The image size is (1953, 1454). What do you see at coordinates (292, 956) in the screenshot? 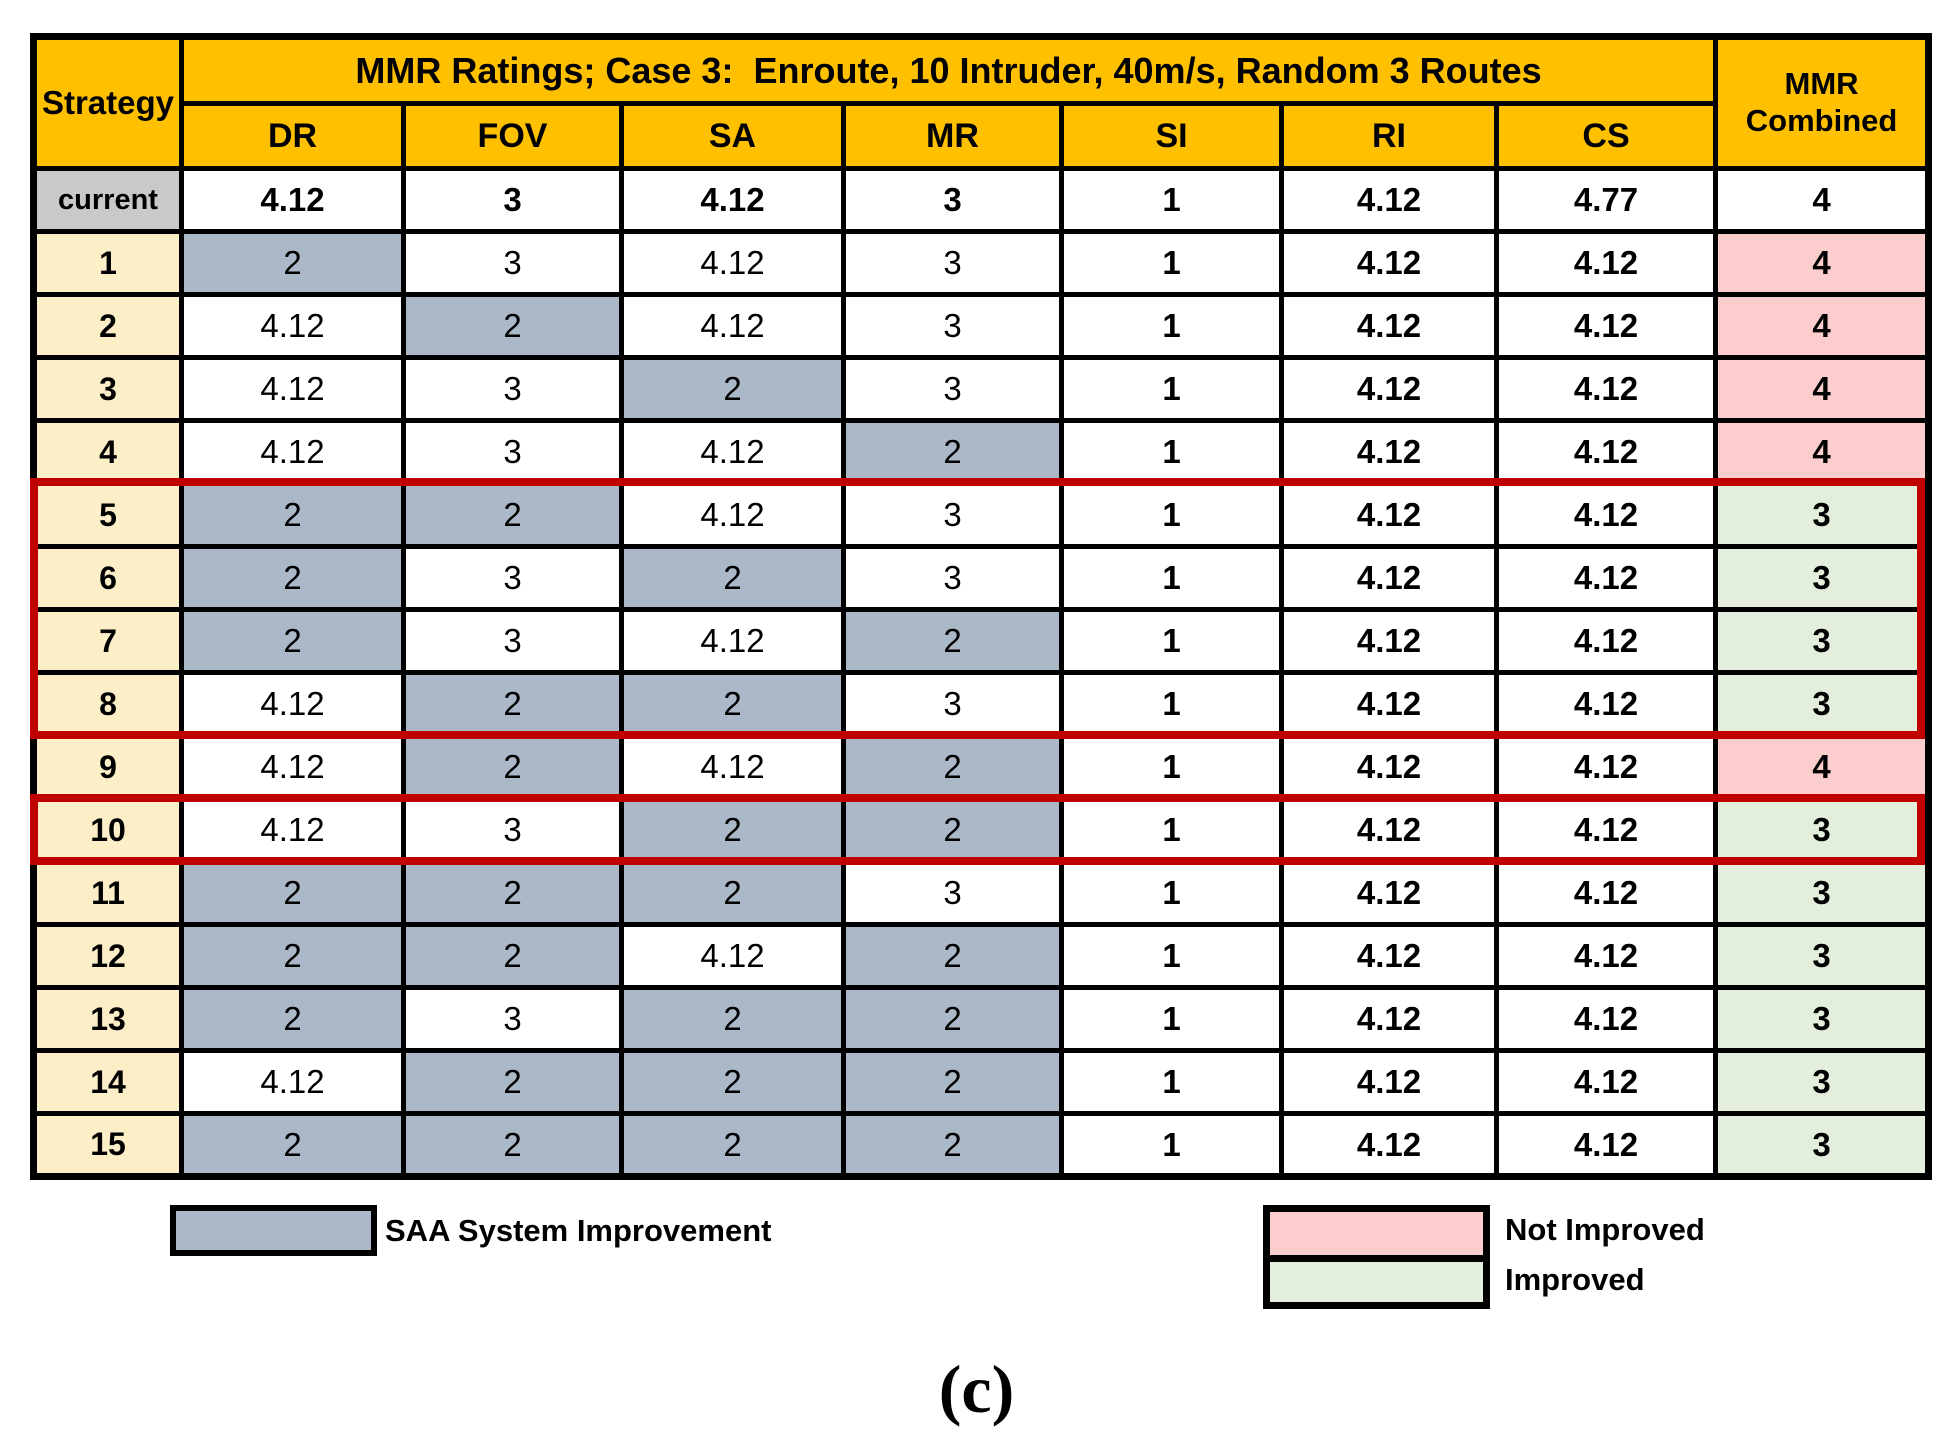
I see `value-cell-12-dr: 2` at bounding box center [292, 956].